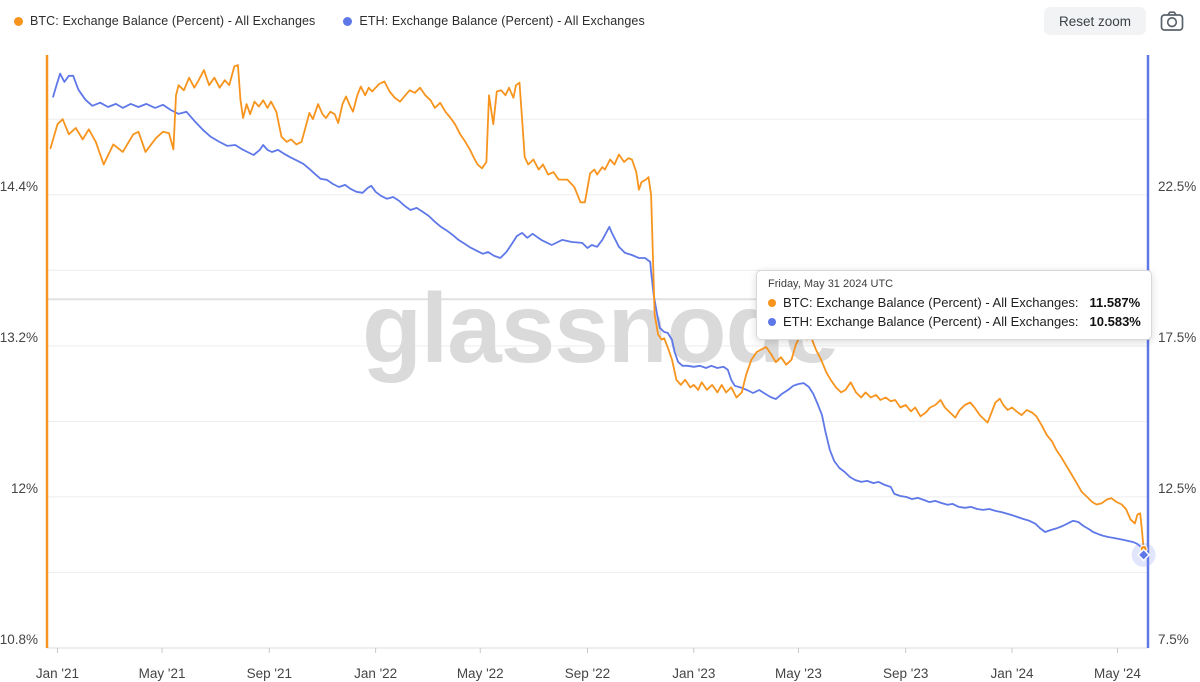 Image resolution: width=1200 pixels, height=682 pixels. What do you see at coordinates (831, 284) in the screenshot?
I see `tooltip-date: Friday, May 31 2024 UTC` at bounding box center [831, 284].